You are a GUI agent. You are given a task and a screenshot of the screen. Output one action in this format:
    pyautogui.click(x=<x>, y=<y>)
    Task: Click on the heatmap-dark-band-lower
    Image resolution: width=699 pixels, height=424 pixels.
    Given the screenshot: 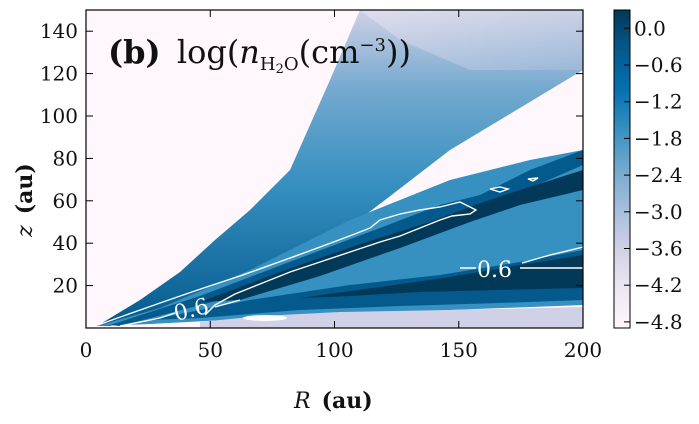 What is the action you would take?
    pyautogui.click(x=366, y=285)
    